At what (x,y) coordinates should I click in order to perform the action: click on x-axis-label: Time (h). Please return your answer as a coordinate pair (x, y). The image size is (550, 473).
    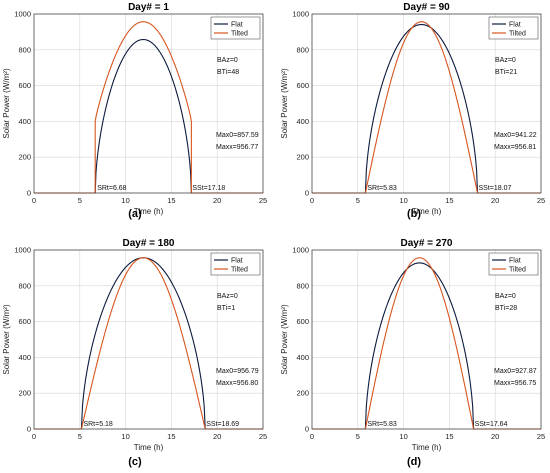
    Looking at the image, I should click on (427, 447).